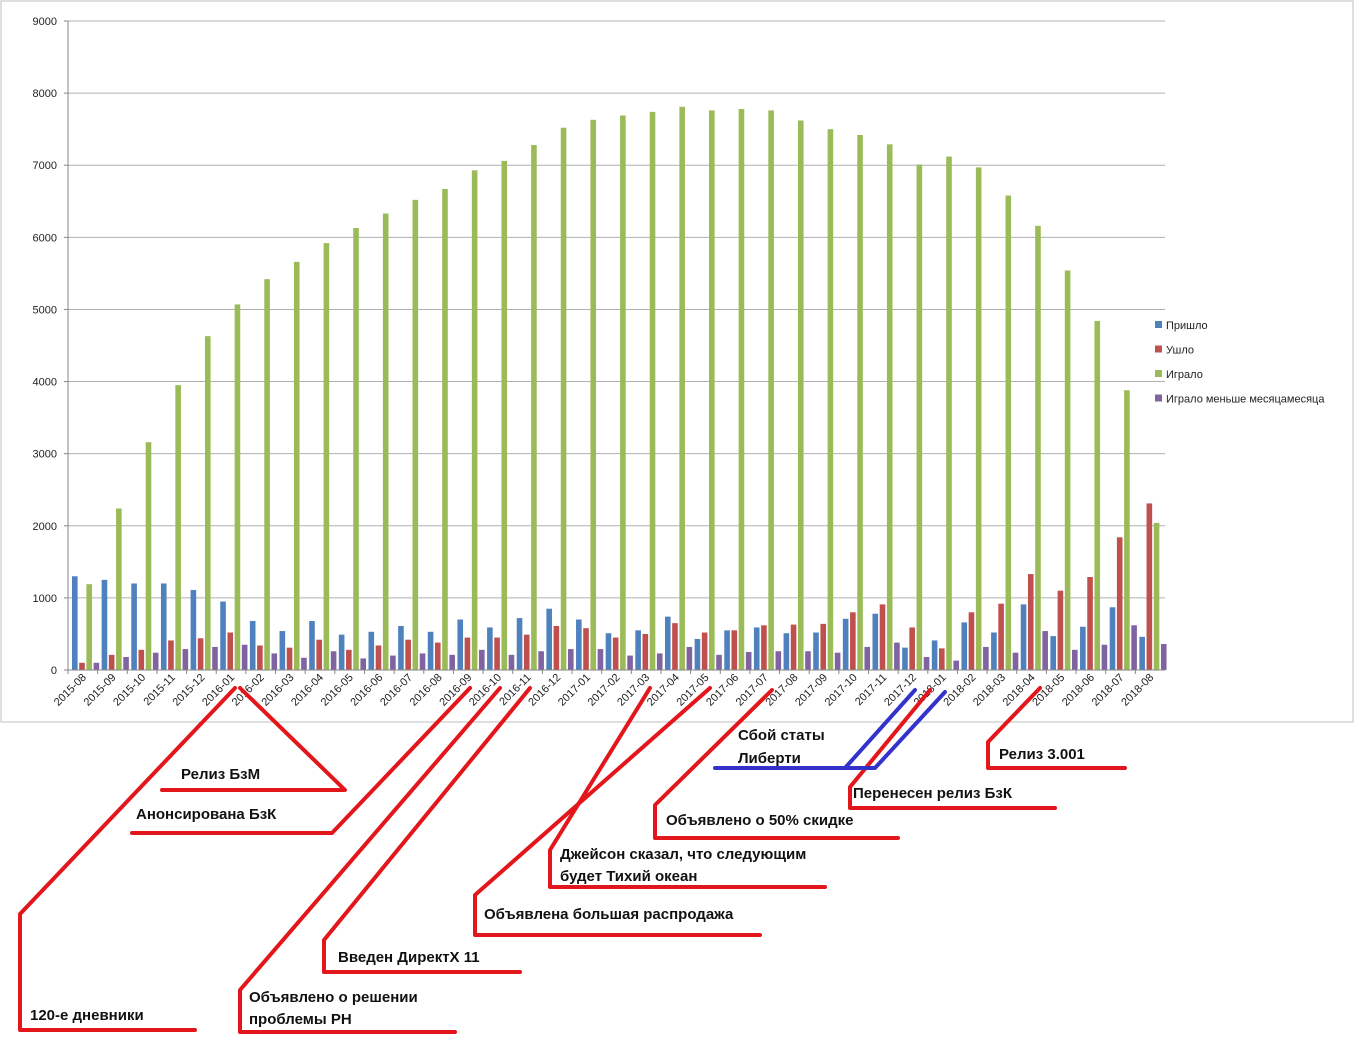  I want to click on annotation-liberty-stats-line2: Либерти, so click(769, 758).